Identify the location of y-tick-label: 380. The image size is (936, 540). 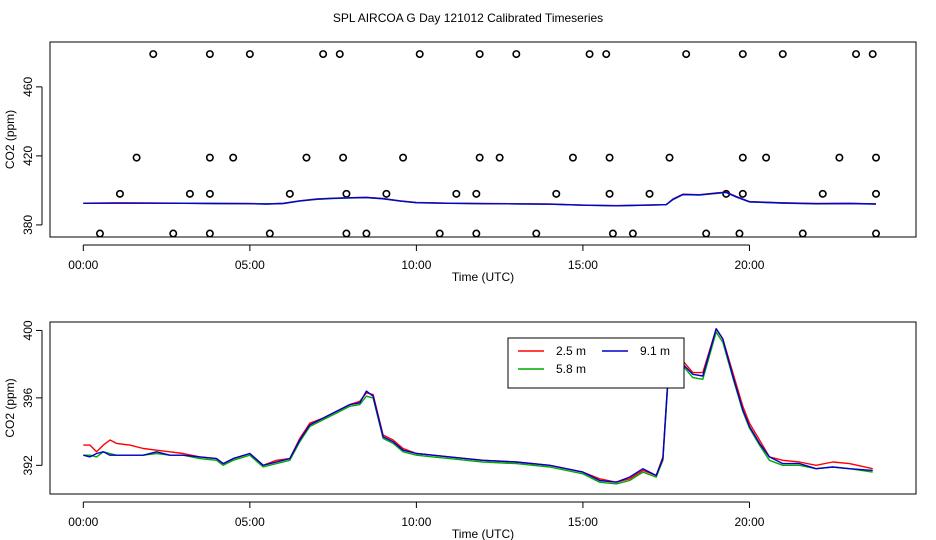
(28, 225).